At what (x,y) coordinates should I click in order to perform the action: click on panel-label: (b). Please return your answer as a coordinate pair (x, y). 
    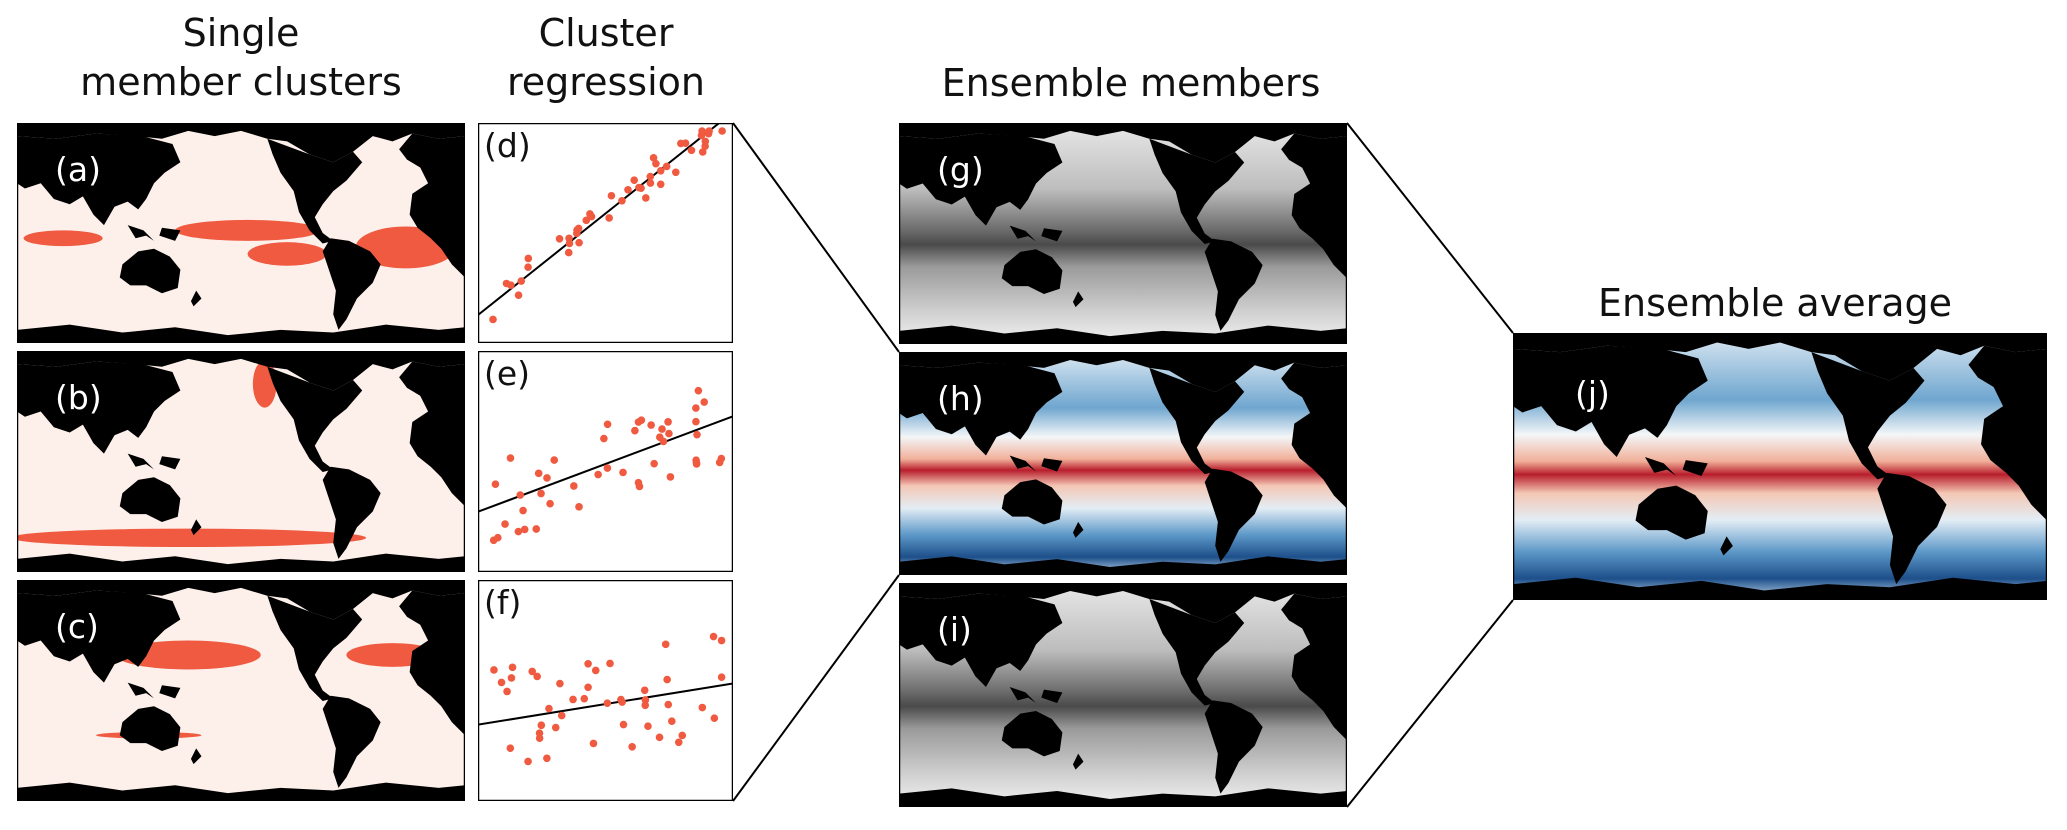
    Looking at the image, I should click on (78, 397).